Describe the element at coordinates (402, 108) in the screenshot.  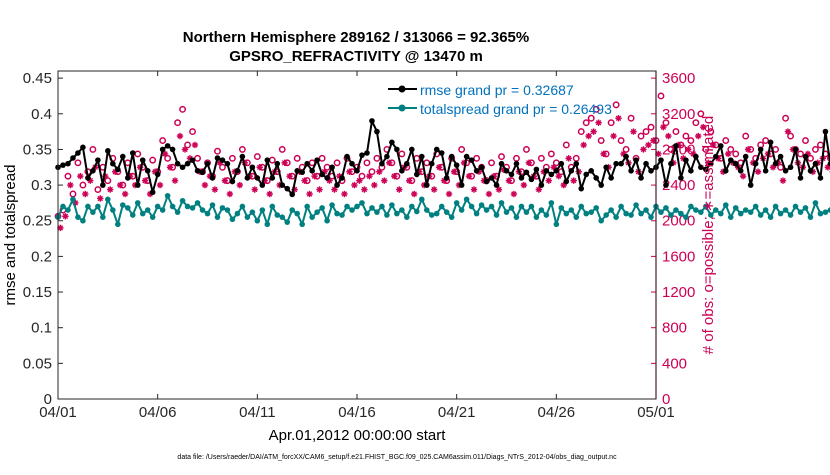
I see `legend-spread-marker` at that location.